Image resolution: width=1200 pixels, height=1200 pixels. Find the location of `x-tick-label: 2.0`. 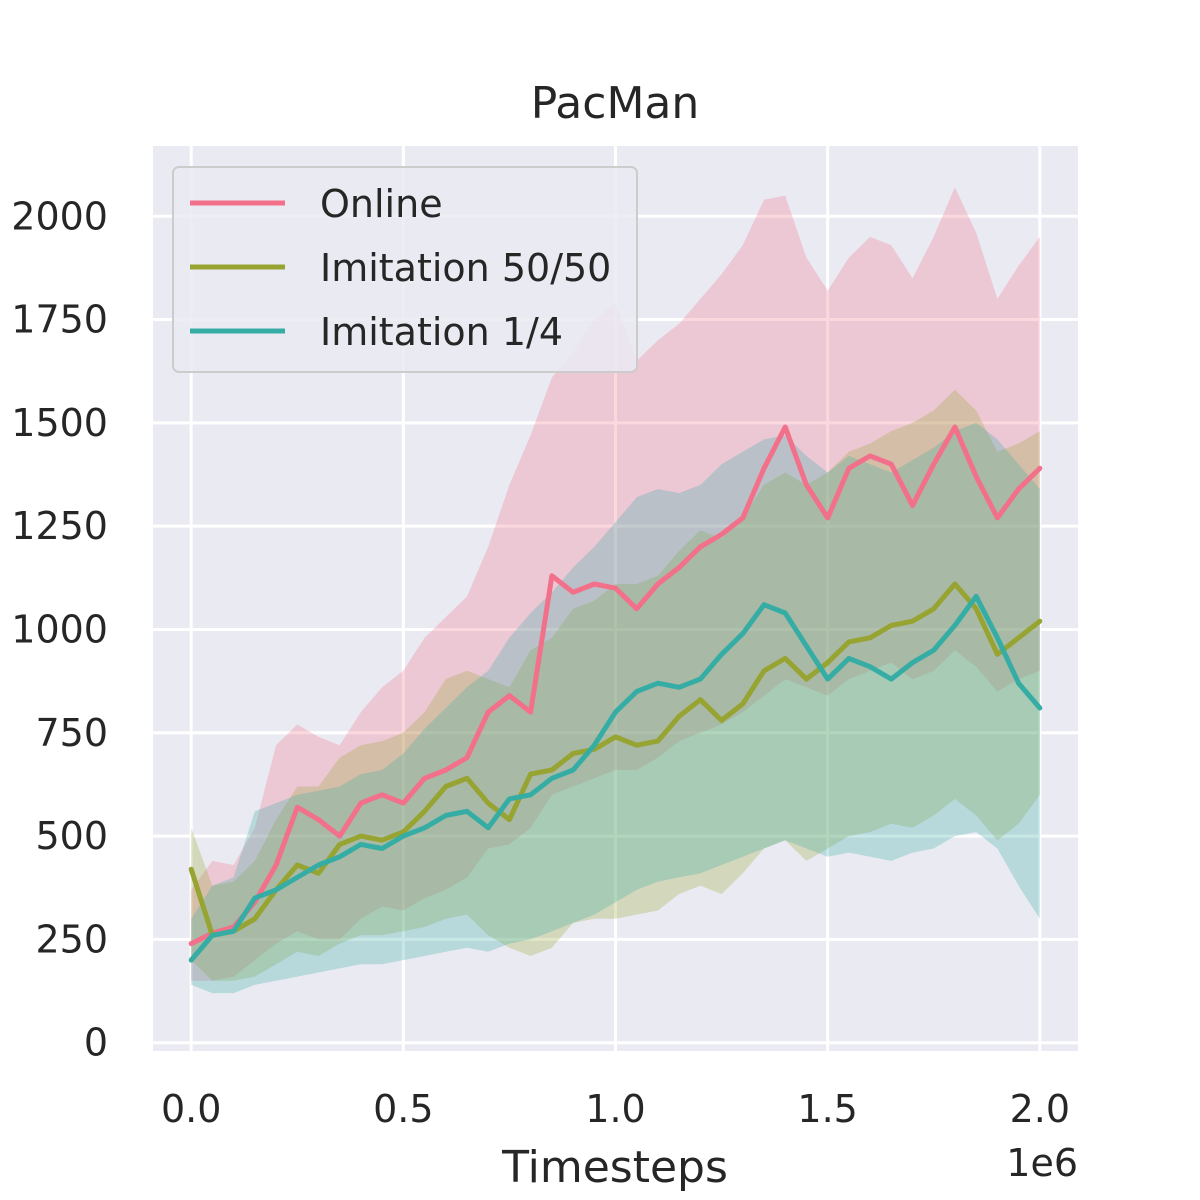

x-tick-label: 2.0 is located at coordinates (1040, 1109).